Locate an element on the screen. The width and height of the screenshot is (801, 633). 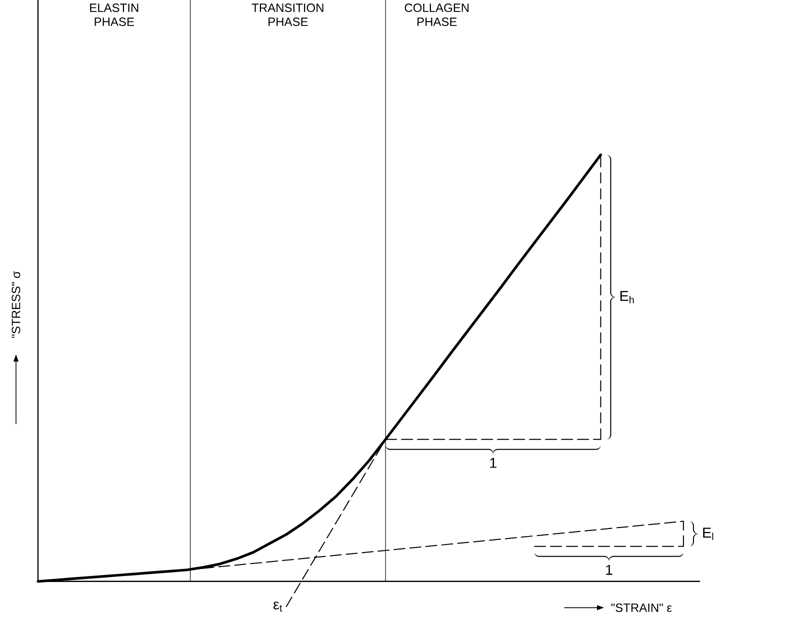
text: TRANSITION PHASE is located at coordinates (288, 15).